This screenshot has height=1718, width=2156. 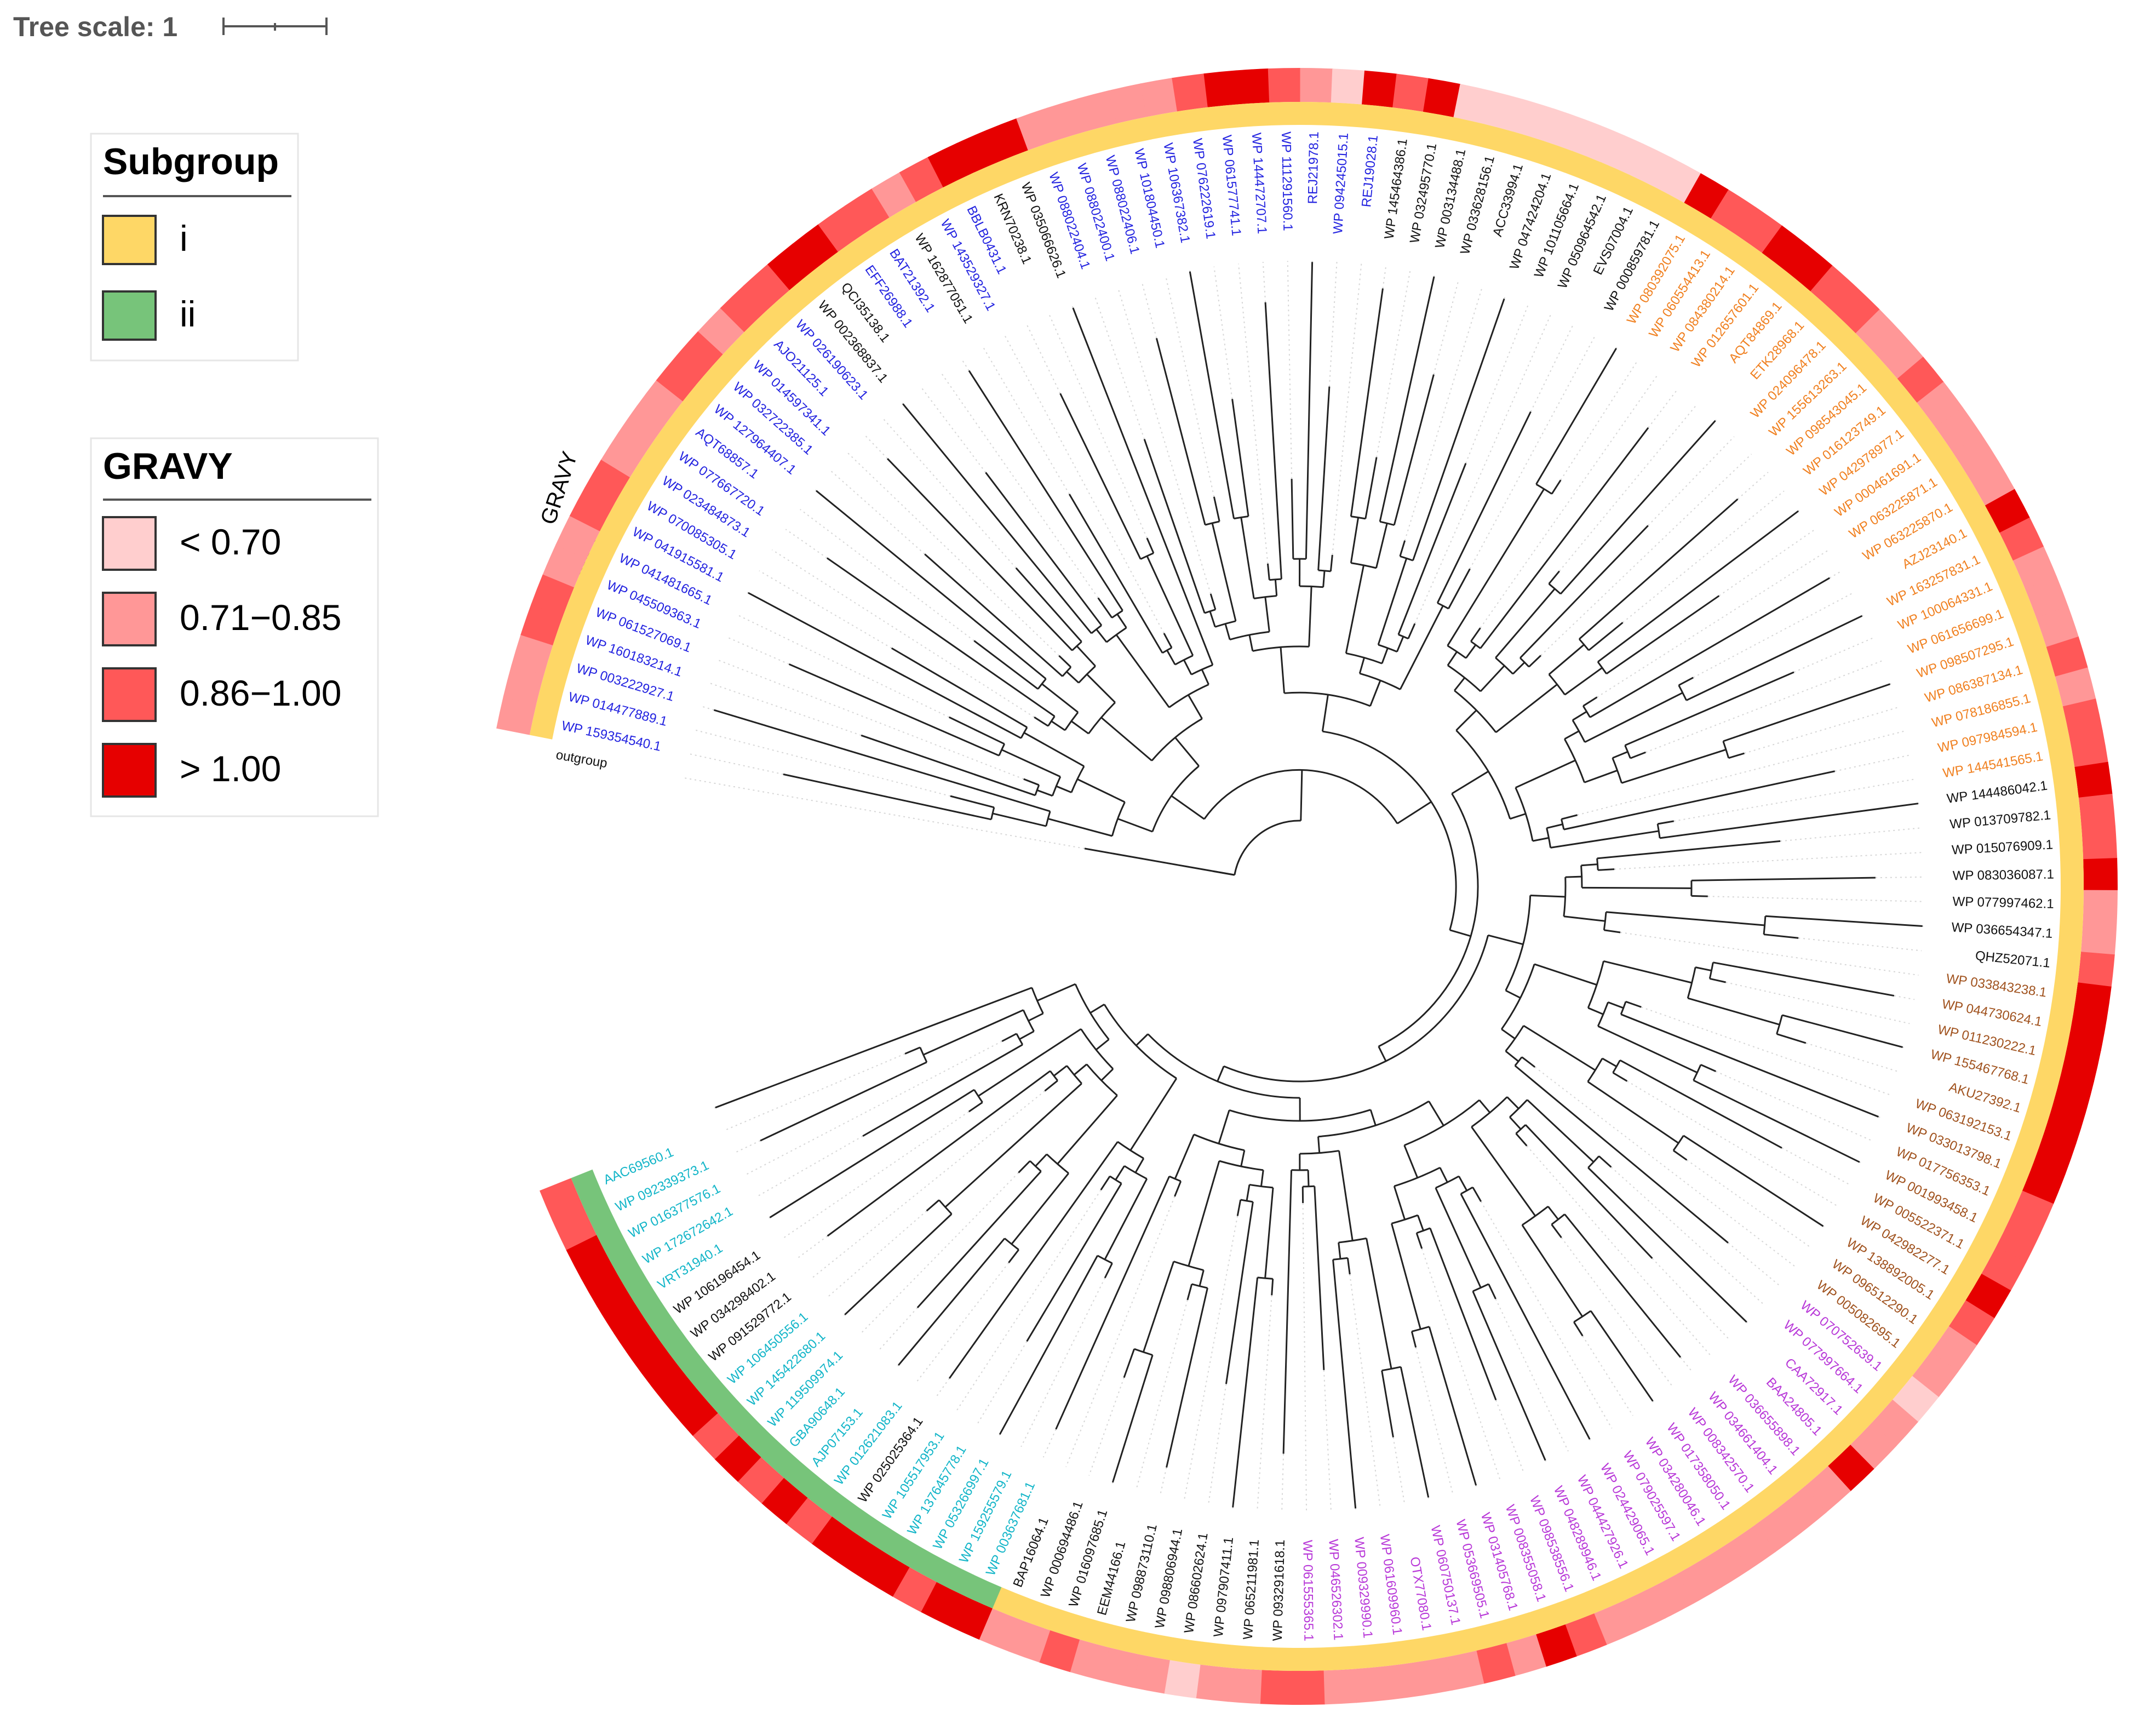 What do you see at coordinates (129, 316) in the screenshot?
I see `legend-swatch-subgroup-ii` at bounding box center [129, 316].